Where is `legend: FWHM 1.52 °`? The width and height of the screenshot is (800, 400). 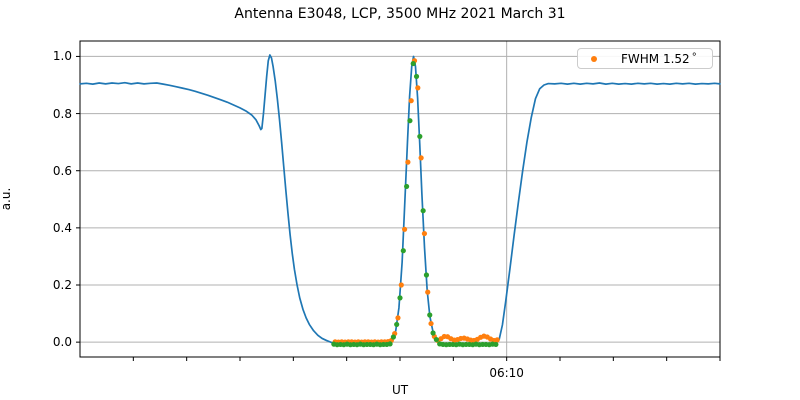
legend: FWHM 1.52 ° is located at coordinates (645, 58).